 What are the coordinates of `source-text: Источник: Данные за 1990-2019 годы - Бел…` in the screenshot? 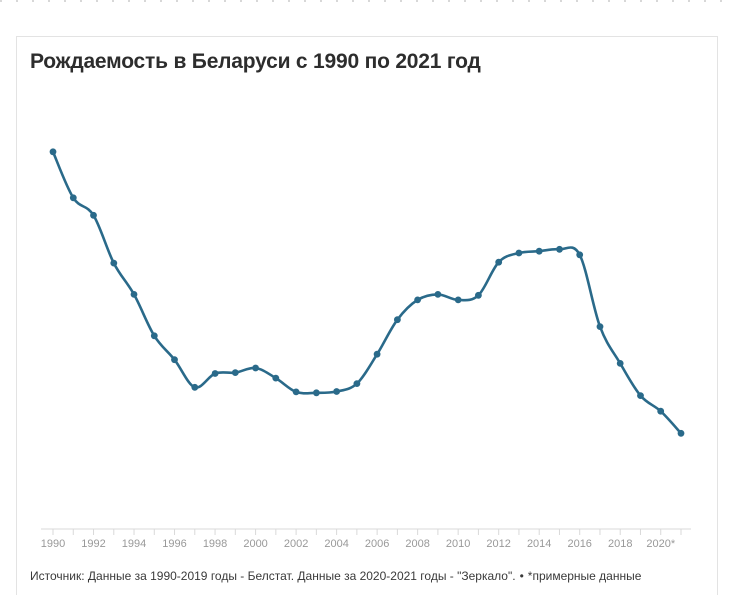 It's located at (273, 576).